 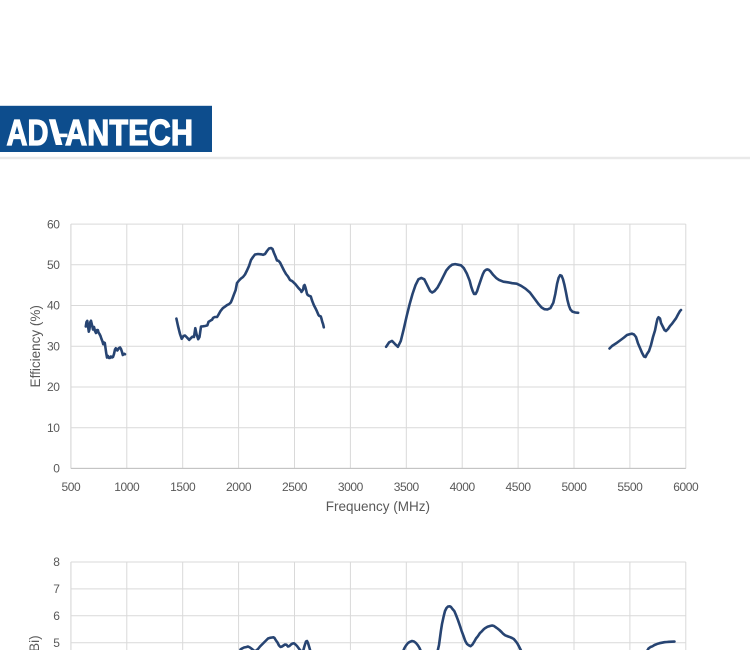 I want to click on svg-text: 5, so click(x=56, y=643).